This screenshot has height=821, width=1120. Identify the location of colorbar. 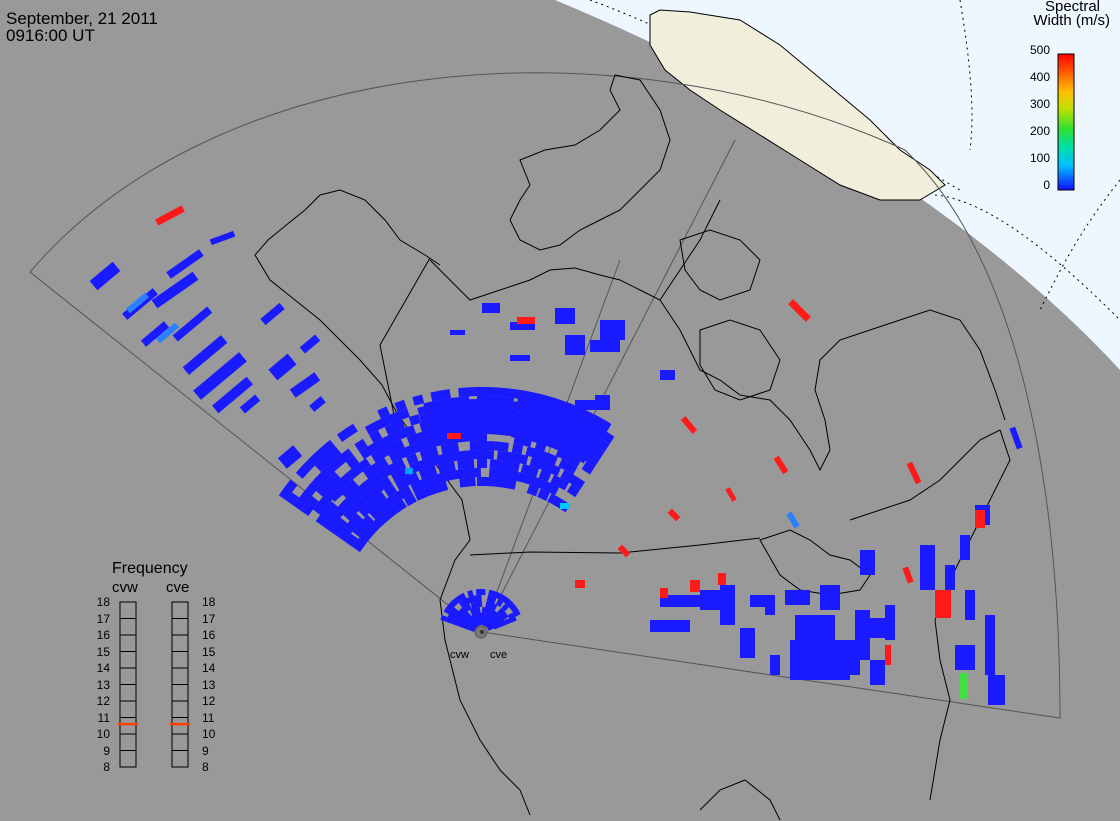
(1066, 122).